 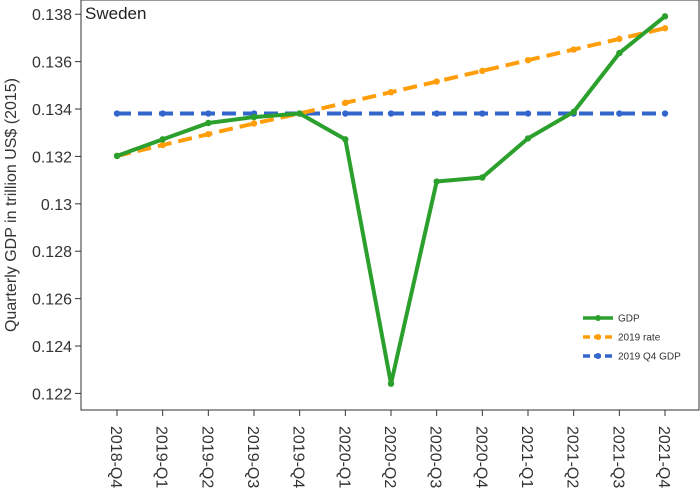 What do you see at coordinates (526, 457) in the screenshot?
I see `x-tick-label: 2021-Q1` at bounding box center [526, 457].